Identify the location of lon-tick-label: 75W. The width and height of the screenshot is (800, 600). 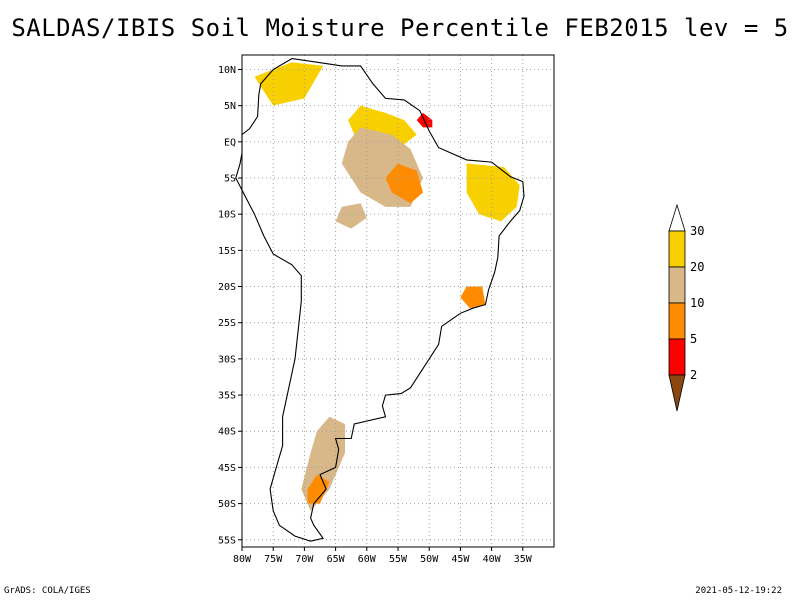
(273, 559).